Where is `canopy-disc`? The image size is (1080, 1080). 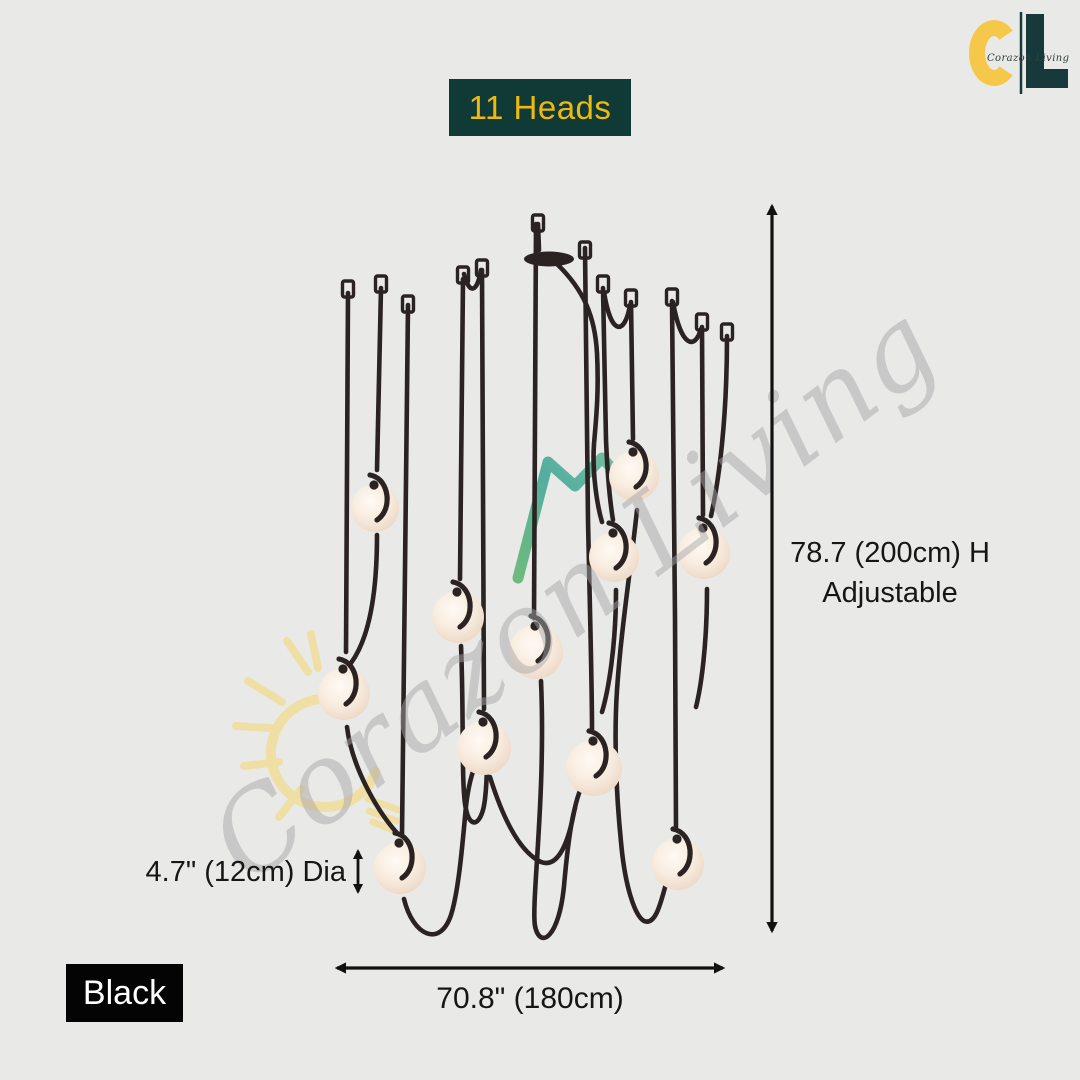 canopy-disc is located at coordinates (549, 259).